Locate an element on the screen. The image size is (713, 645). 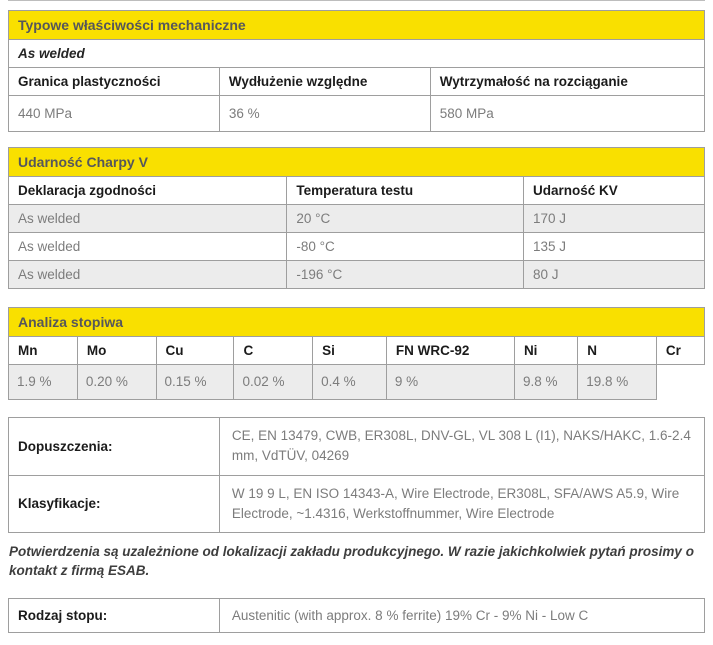
classifications-label: Klasyfikacje: is located at coordinates (114, 503).